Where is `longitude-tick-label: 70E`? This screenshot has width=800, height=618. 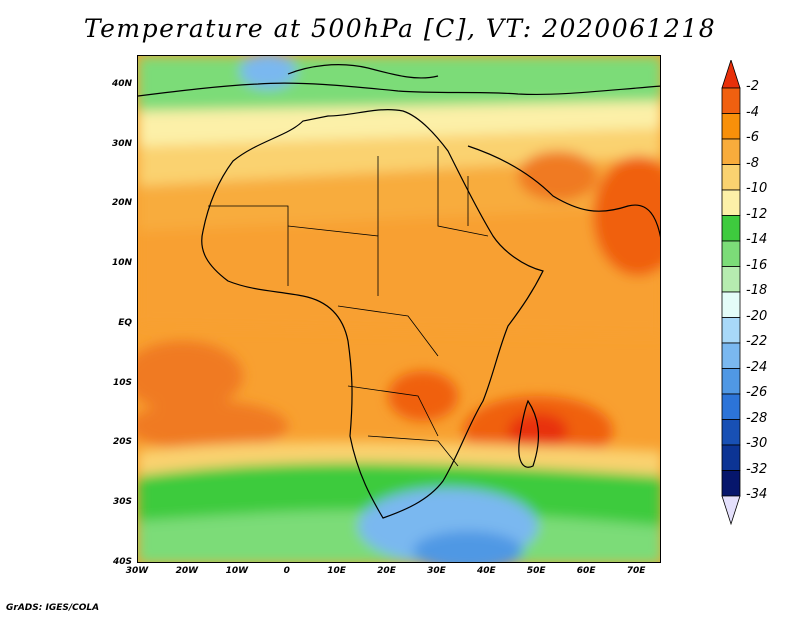
longitude-tick-label: 70E is located at coordinates (636, 571).